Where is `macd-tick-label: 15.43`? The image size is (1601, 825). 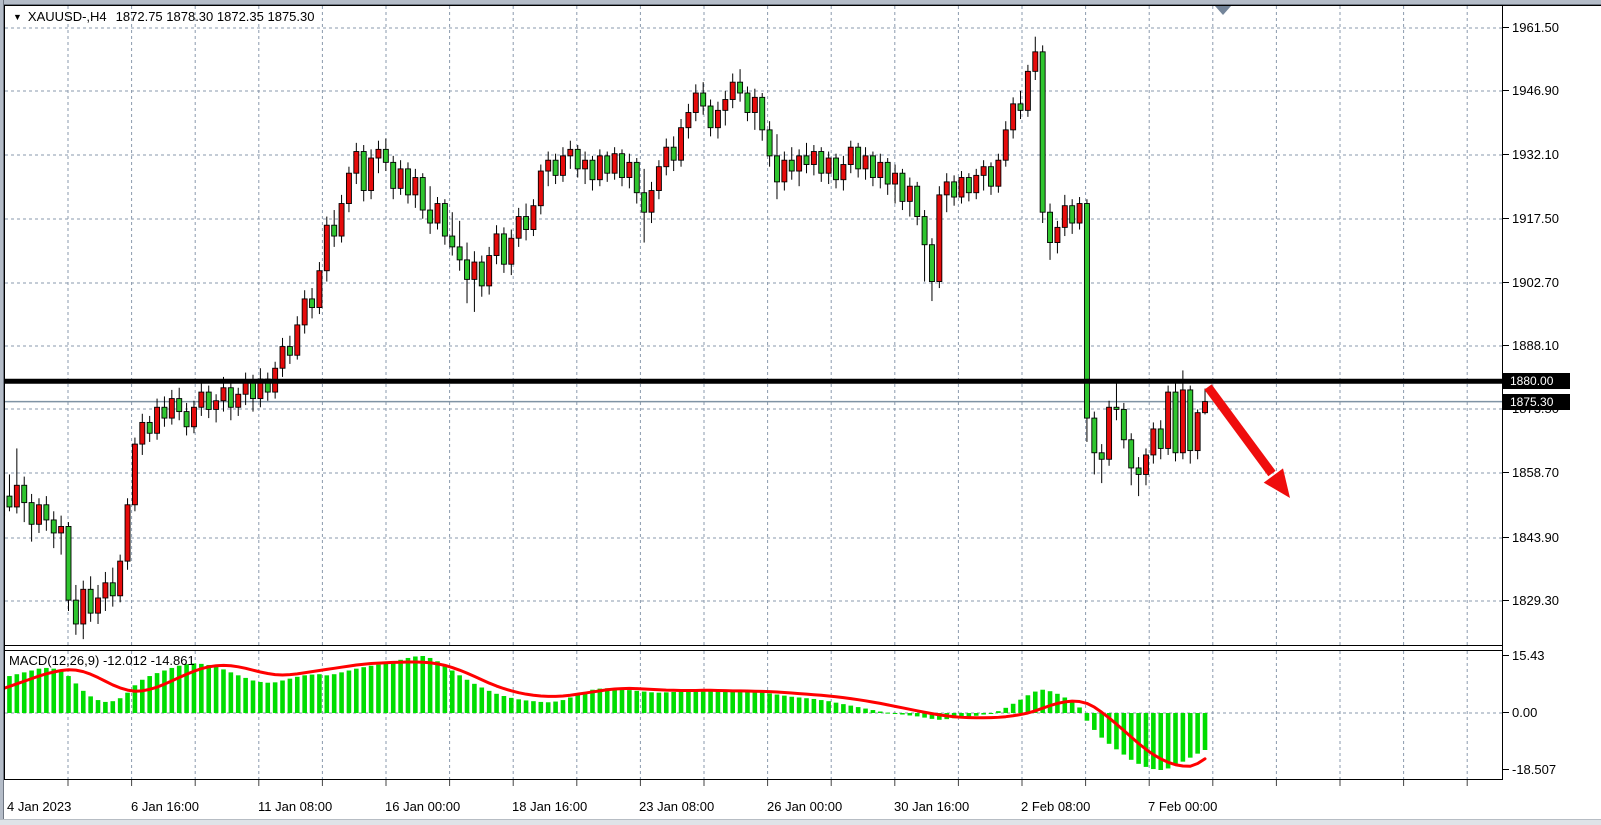 macd-tick-label: 15.43 is located at coordinates (1524, 655).